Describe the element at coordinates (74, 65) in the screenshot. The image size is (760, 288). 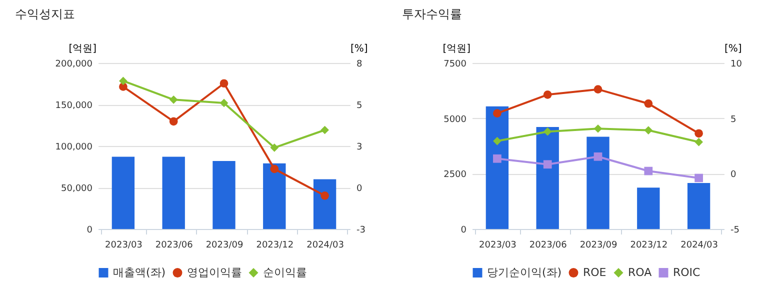
I see `y-tick-label: 200,000` at that location.